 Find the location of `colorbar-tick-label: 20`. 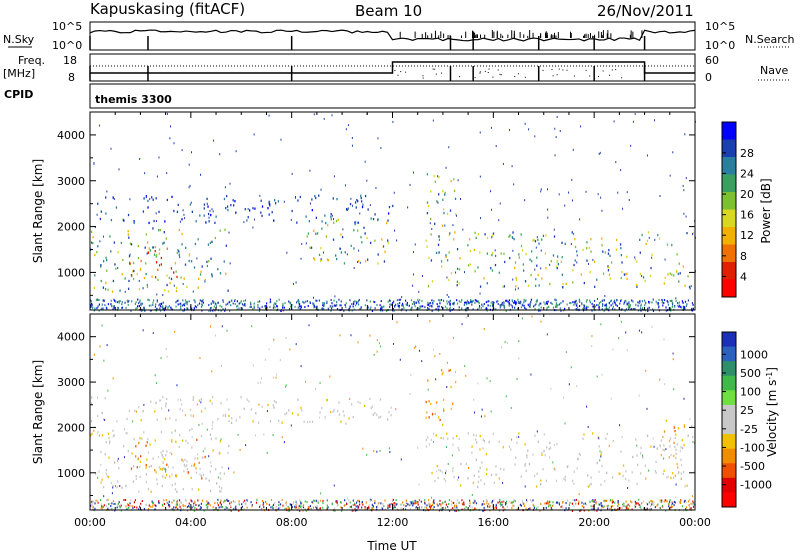

colorbar-tick-label: 20 is located at coordinates (747, 194).